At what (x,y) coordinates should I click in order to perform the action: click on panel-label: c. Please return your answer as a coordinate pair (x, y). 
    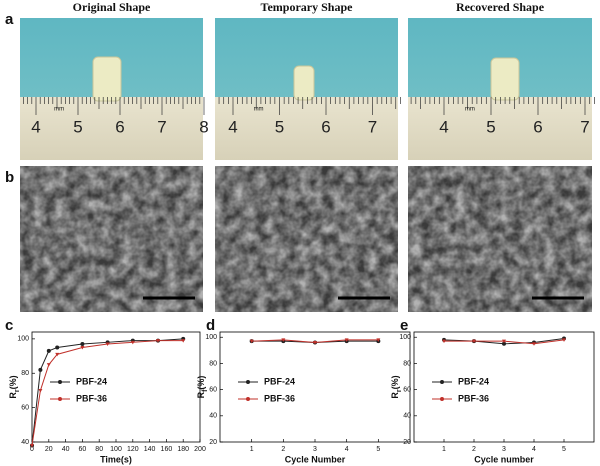
    Looking at the image, I should click on (9, 325).